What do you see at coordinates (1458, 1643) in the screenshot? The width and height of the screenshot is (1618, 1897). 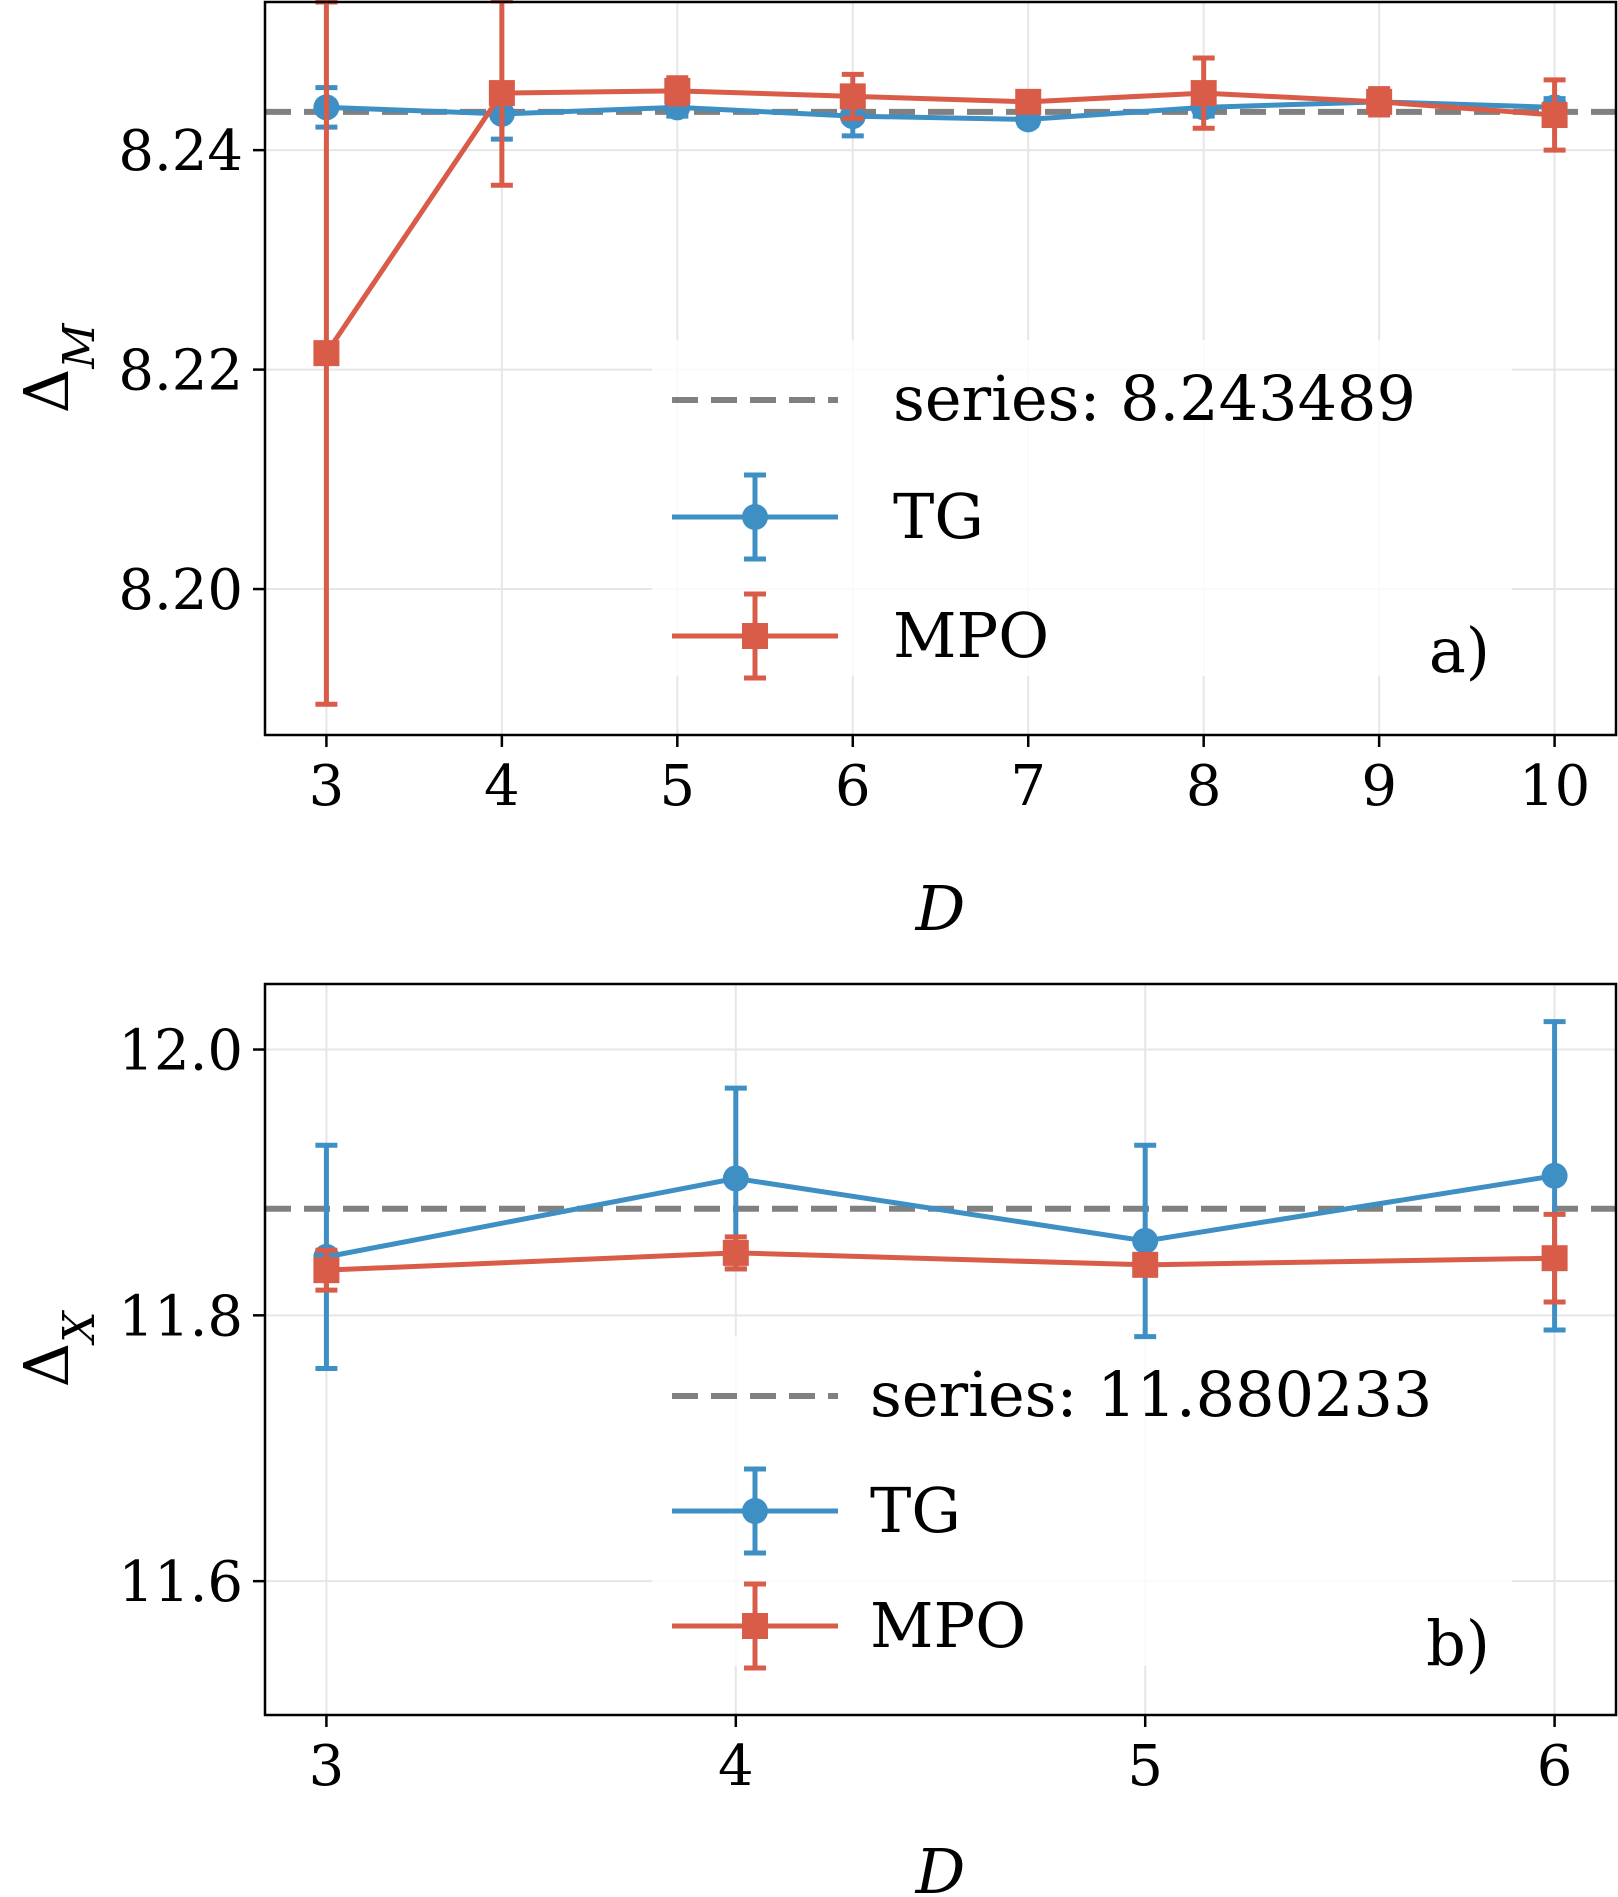 I see `panel-label: b)` at bounding box center [1458, 1643].